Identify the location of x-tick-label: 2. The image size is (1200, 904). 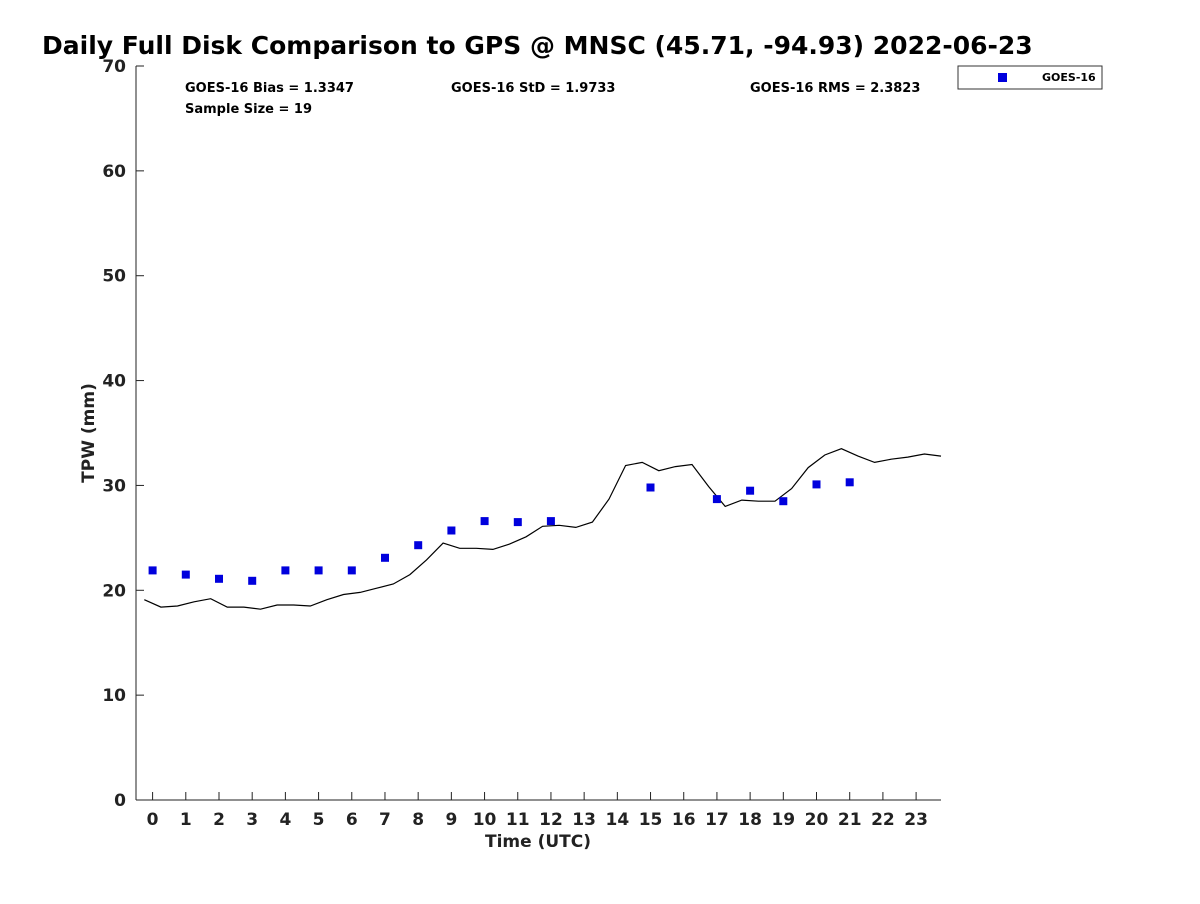
(219, 820).